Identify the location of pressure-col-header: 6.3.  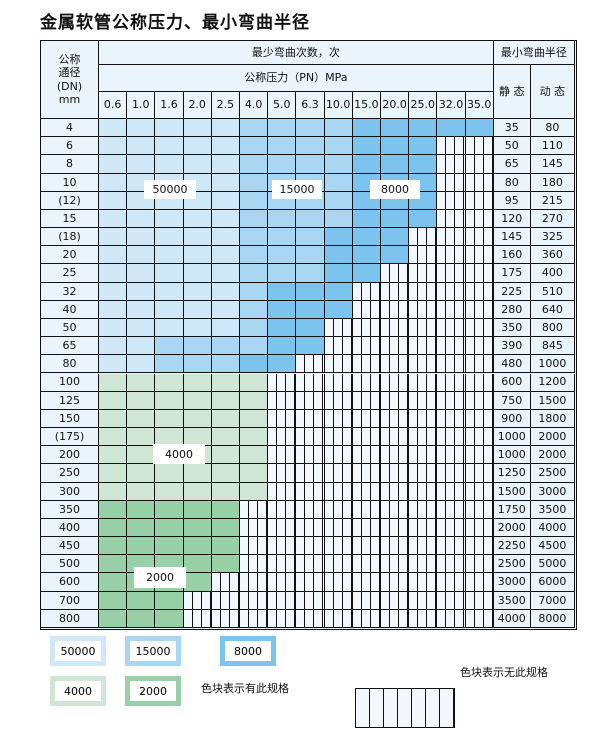
(310, 105).